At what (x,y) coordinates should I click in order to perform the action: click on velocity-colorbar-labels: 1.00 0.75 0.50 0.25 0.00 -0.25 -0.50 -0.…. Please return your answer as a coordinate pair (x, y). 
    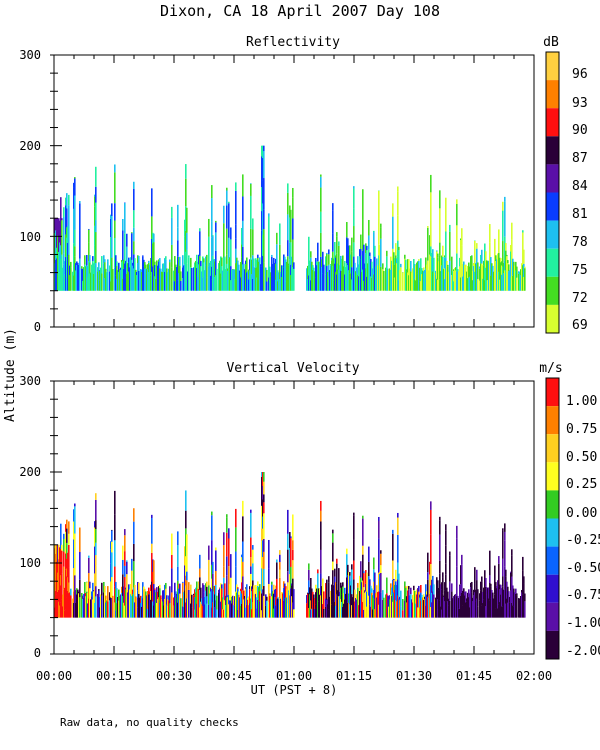
    Looking at the image, I should click on (583, 526).